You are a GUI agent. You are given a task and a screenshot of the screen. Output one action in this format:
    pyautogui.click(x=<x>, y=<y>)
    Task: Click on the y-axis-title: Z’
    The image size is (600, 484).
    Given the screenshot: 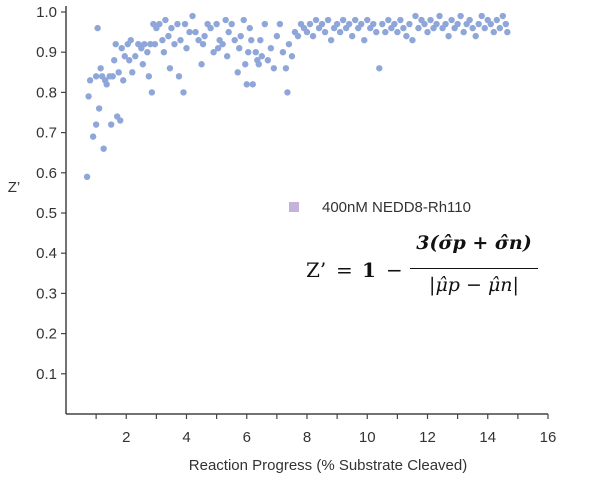 What is the action you would take?
    pyautogui.click(x=14, y=187)
    